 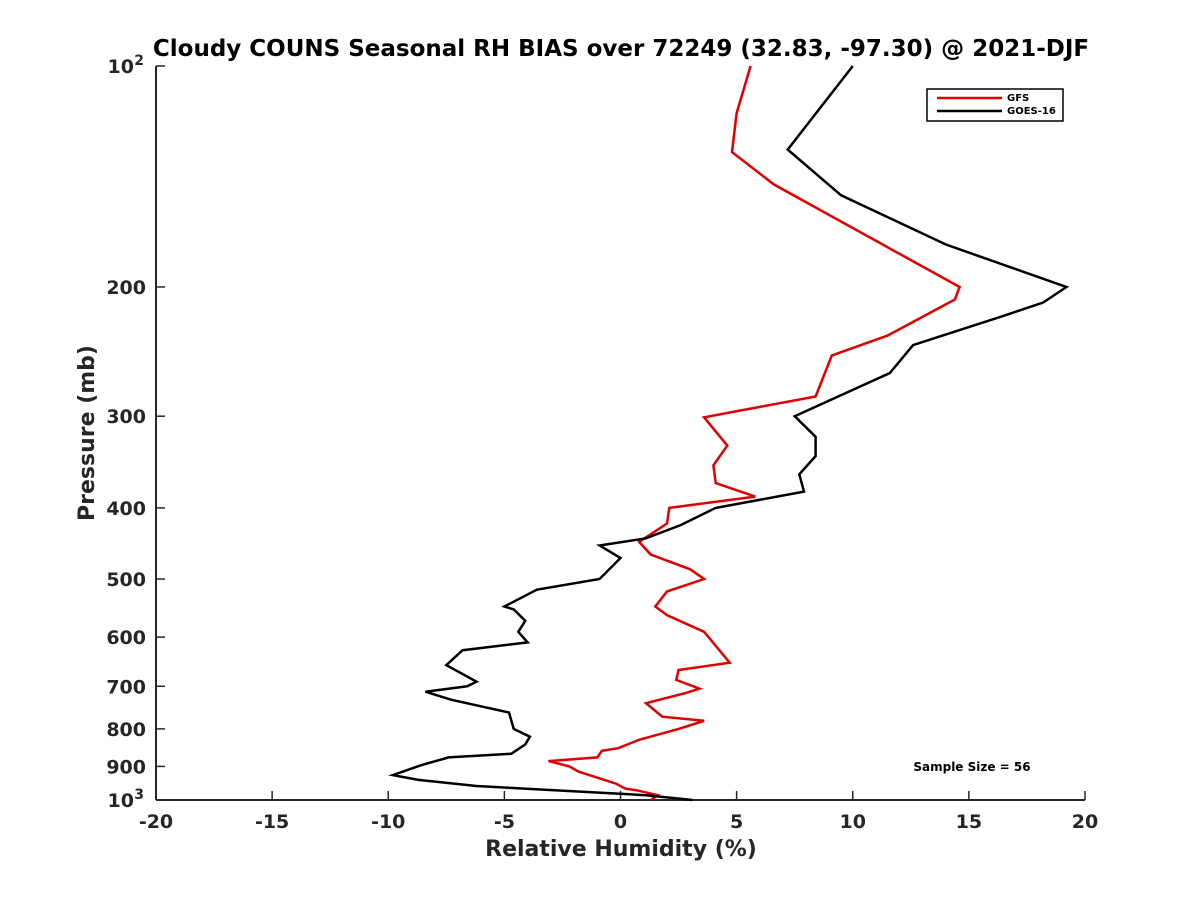 I want to click on x-tick-label: -15, so click(x=272, y=822).